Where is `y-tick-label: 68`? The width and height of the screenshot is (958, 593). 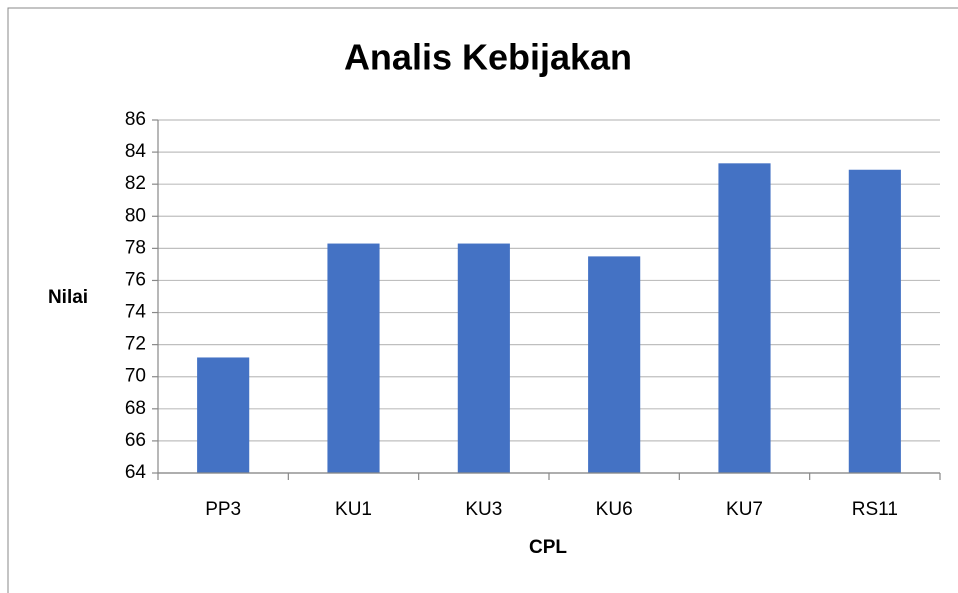
y-tick-label: 68 is located at coordinates (135, 408).